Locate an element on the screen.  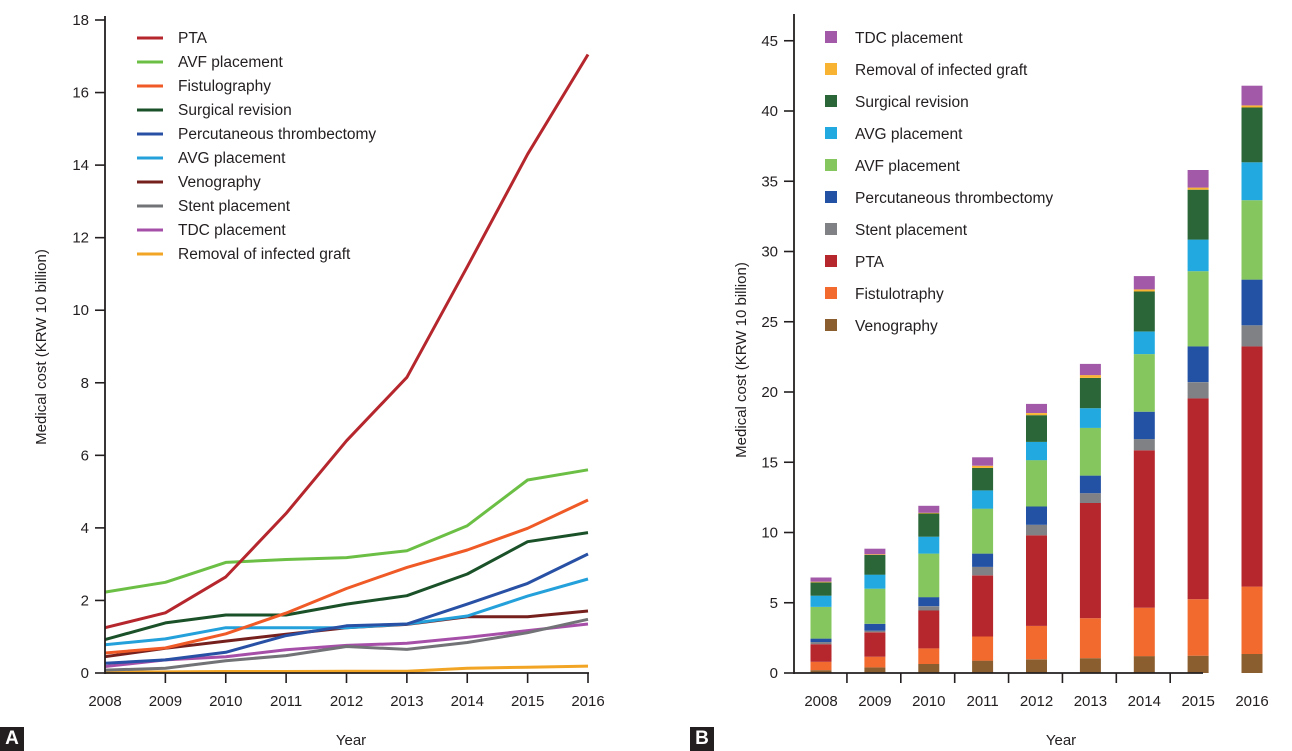
legend-label-fistulotraphy: Fistulotraphy is located at coordinates (899, 294).